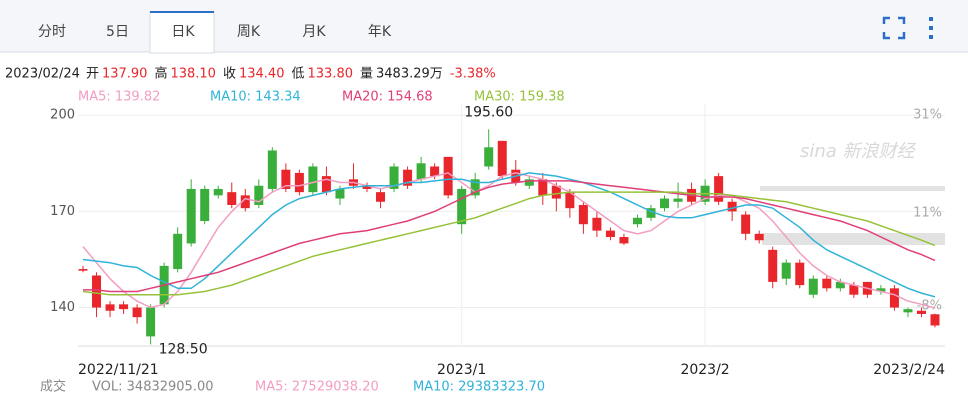 This screenshot has width=968, height=401. I want to click on fullscreen-icon, so click(894, 28).